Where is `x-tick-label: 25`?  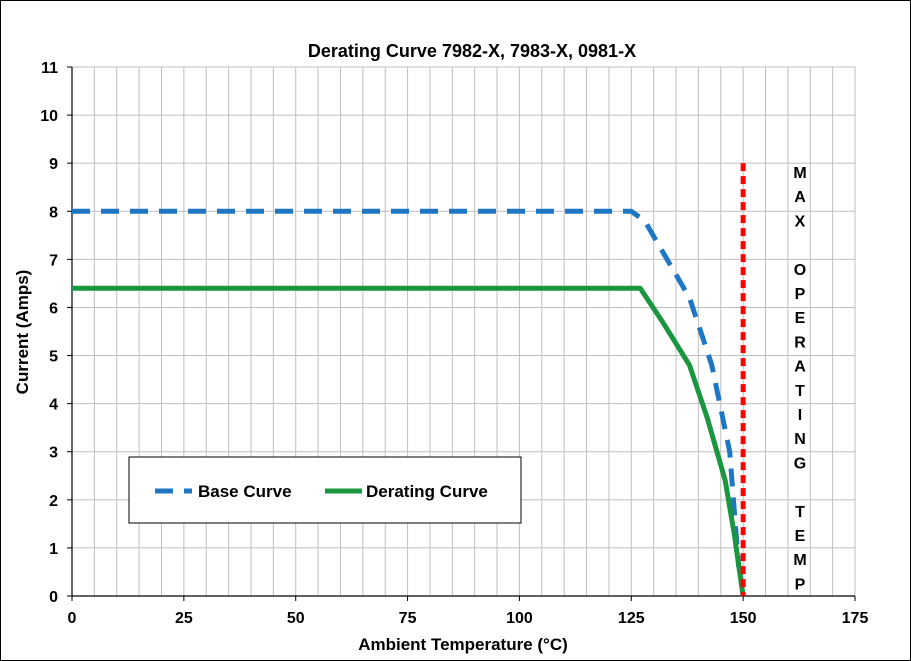
x-tick-label: 25 is located at coordinates (184, 618).